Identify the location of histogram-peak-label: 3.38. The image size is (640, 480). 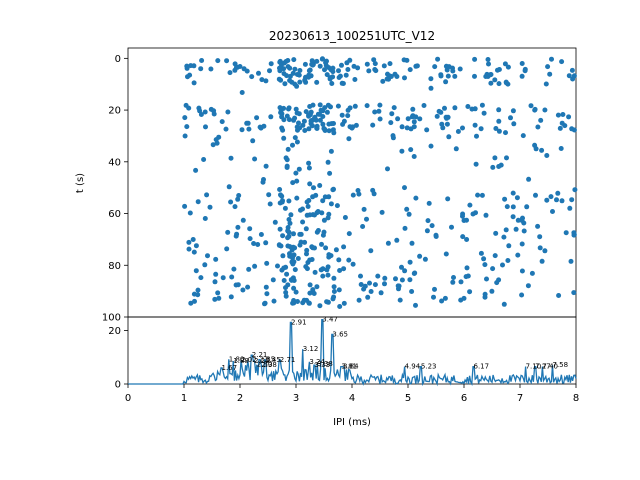
(325, 364).